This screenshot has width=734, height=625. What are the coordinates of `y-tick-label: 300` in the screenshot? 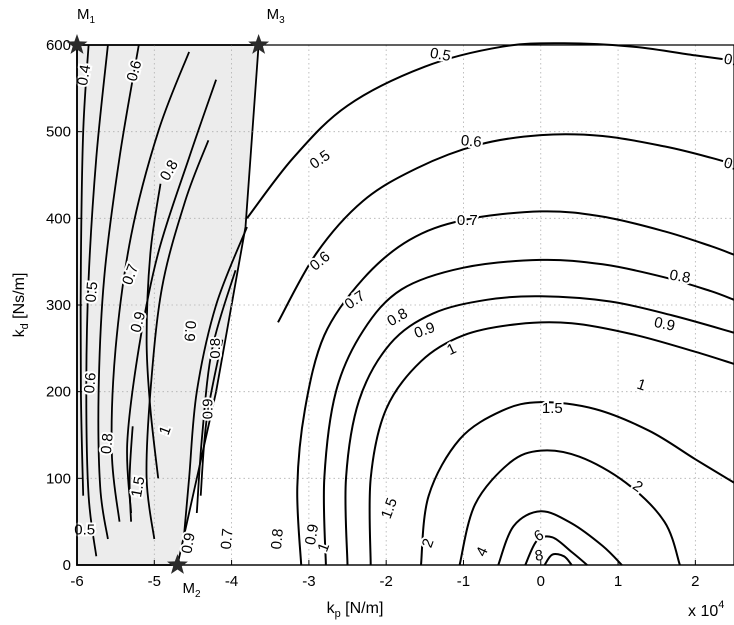 It's located at (58, 305).